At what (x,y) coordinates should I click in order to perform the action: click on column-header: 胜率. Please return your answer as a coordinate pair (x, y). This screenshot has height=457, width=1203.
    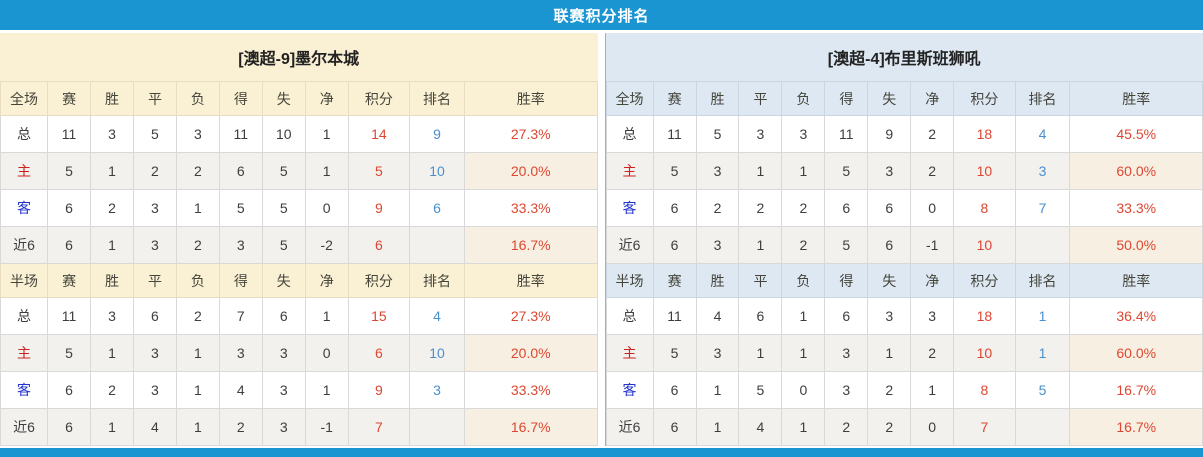
    Looking at the image, I should click on (530, 281).